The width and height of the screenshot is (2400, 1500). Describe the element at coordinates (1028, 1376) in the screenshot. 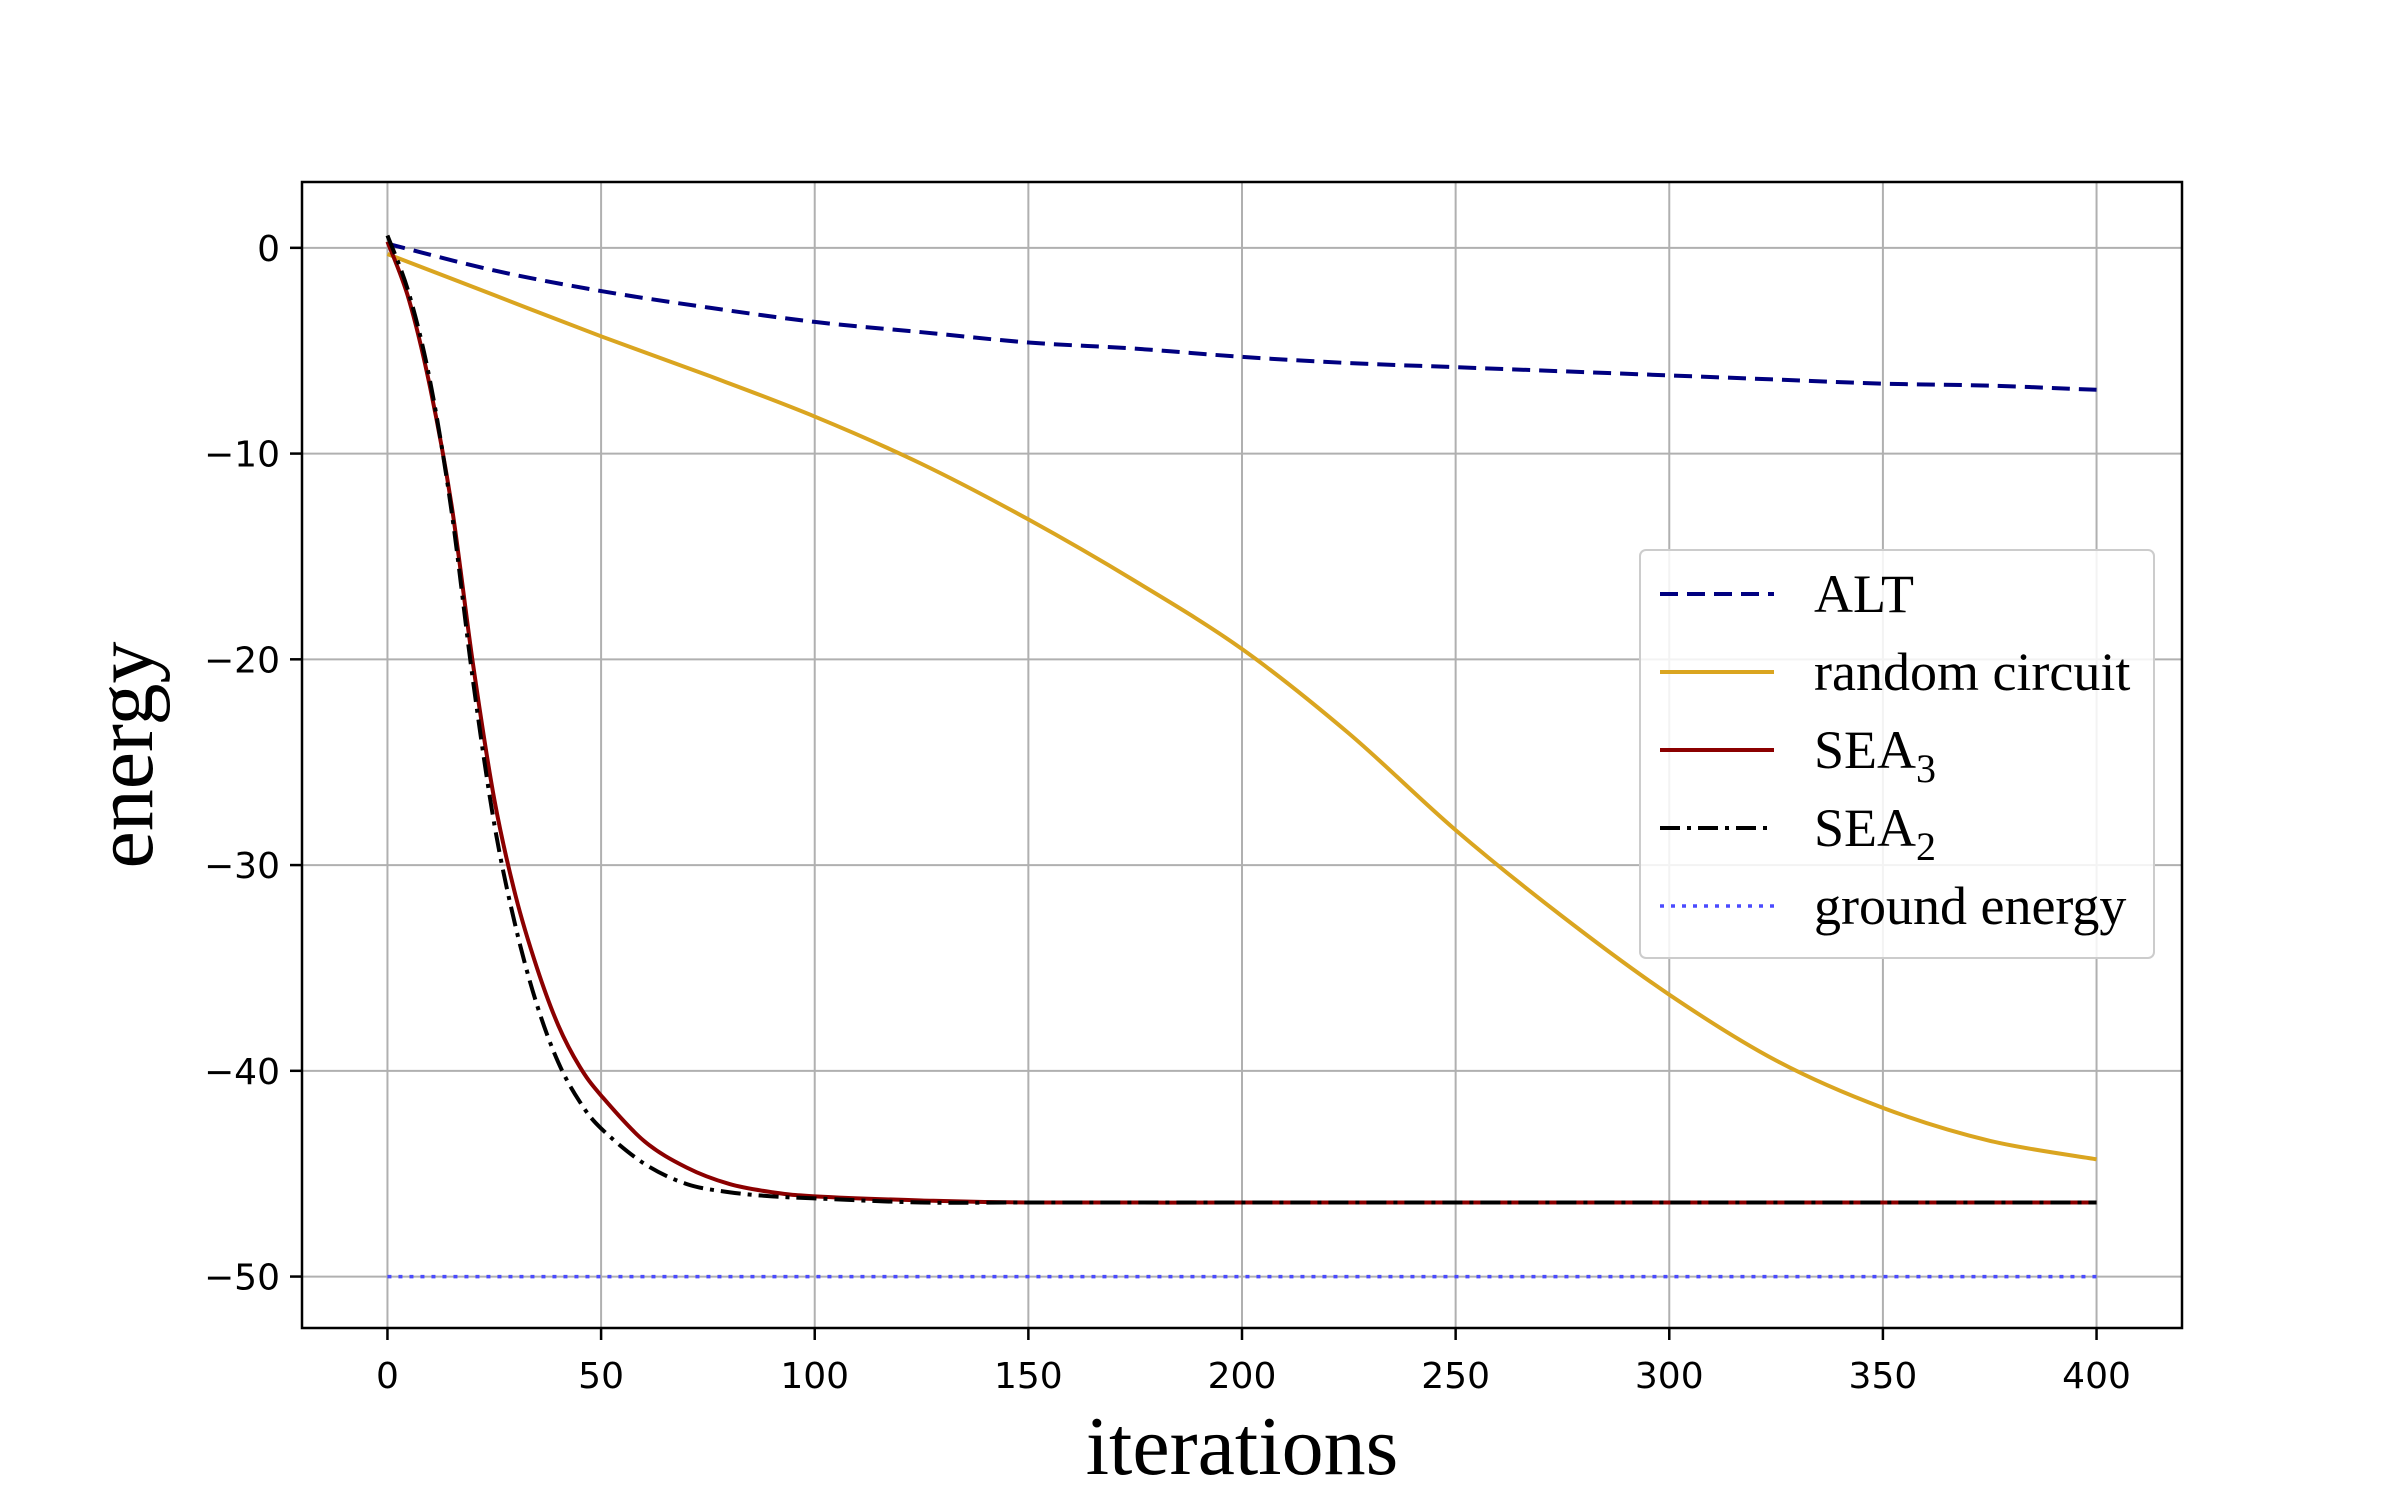

I see `x-tick-label: 150` at that location.